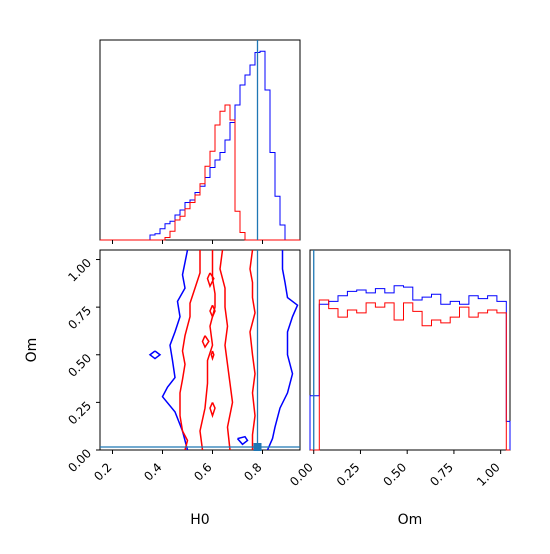  Describe the element at coordinates (32, 350) in the screenshot. I see `y-axis-label-om: Om` at that location.